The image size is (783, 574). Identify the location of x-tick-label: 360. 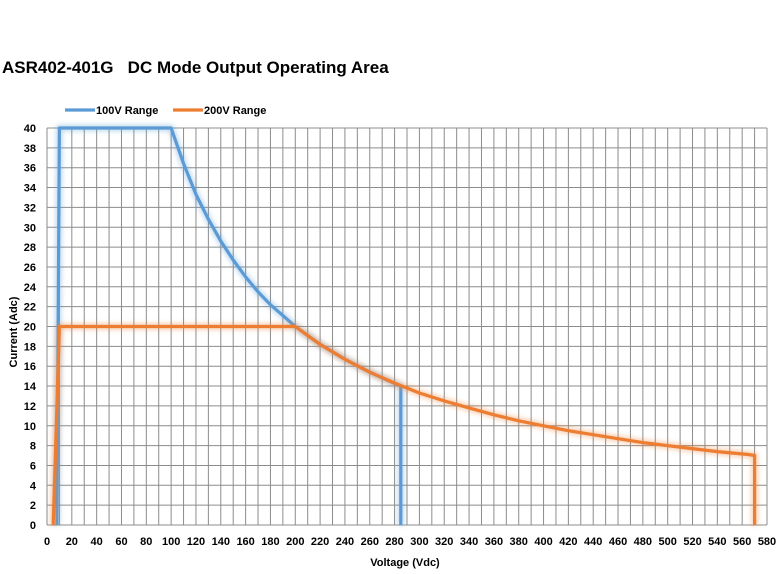
(494, 542).